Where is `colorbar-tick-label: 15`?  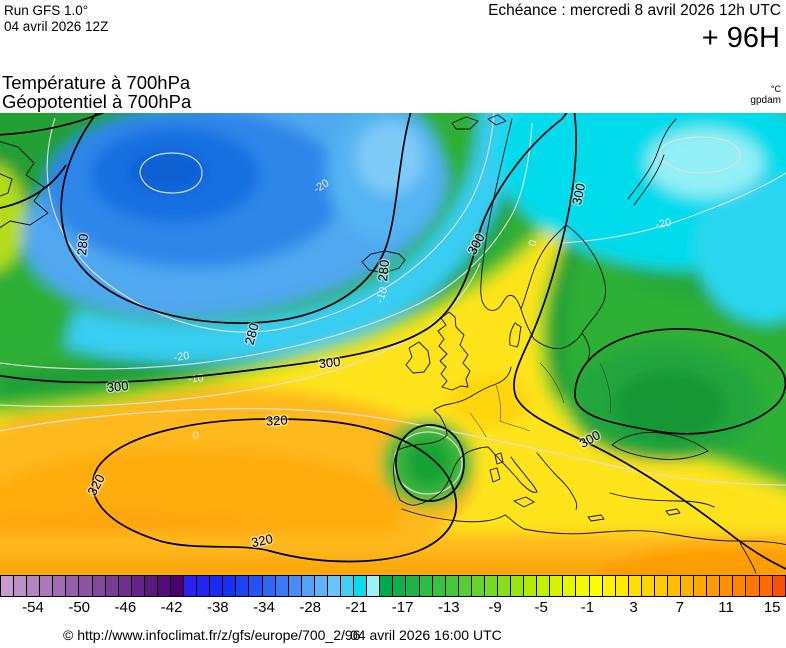
colorbar-tick-label: 15 is located at coordinates (772, 607).